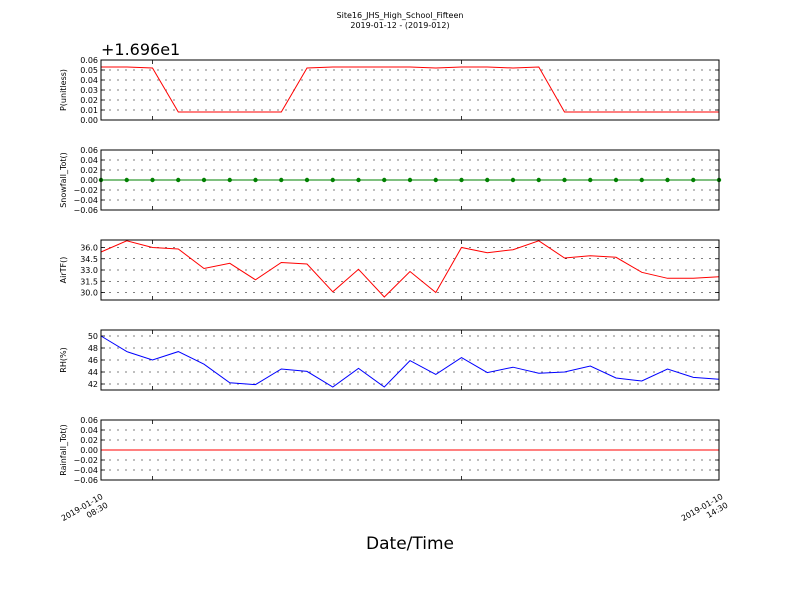 This screenshot has width=800, height=600. Describe the element at coordinates (63, 270) in the screenshot. I see `y-axis-title: AirTF()` at that location.